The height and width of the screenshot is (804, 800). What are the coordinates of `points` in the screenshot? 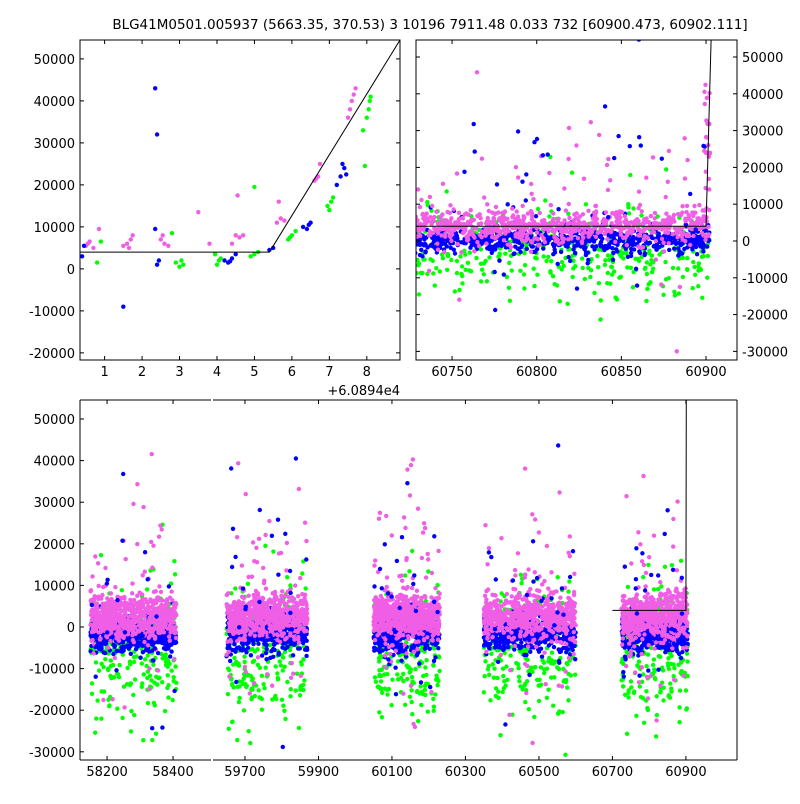 It's located at (240, 174).